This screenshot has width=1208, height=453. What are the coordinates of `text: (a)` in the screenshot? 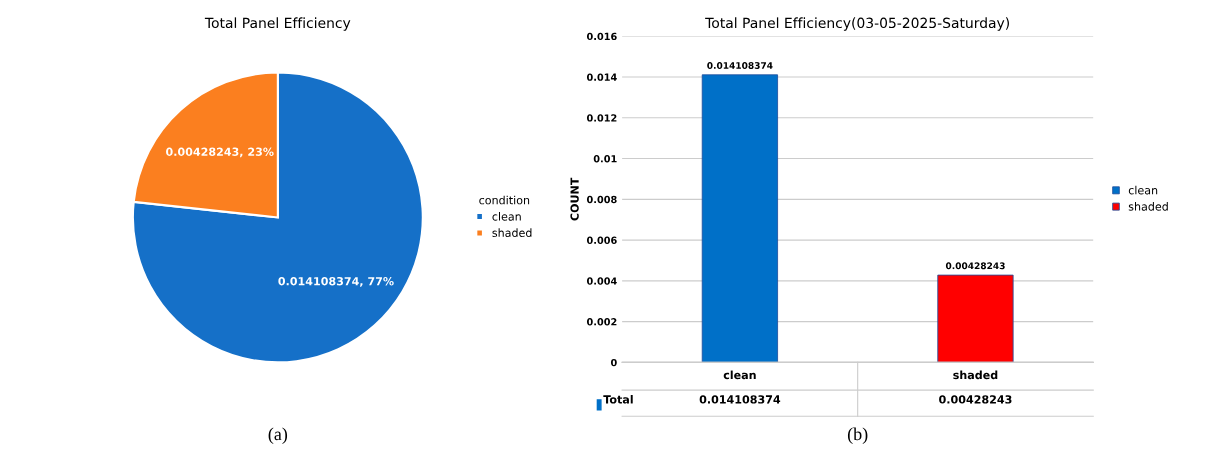 It's located at (278, 435).